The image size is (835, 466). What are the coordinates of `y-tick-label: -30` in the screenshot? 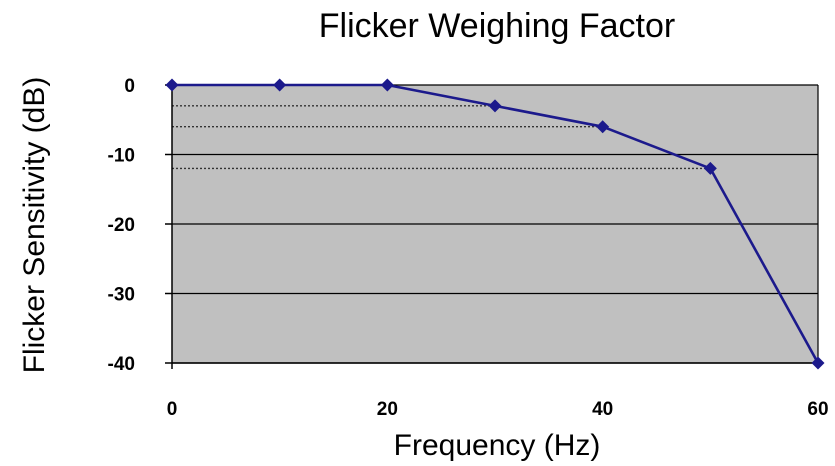 It's located at (121, 295).